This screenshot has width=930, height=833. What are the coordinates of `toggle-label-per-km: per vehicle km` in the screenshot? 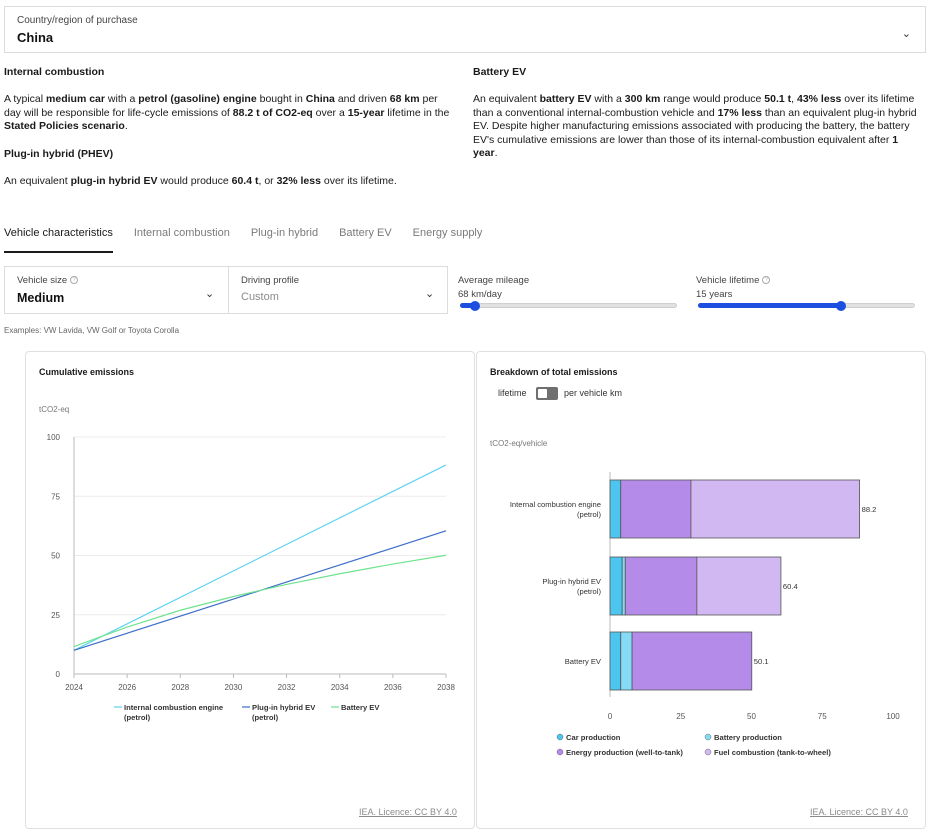 It's located at (593, 393).